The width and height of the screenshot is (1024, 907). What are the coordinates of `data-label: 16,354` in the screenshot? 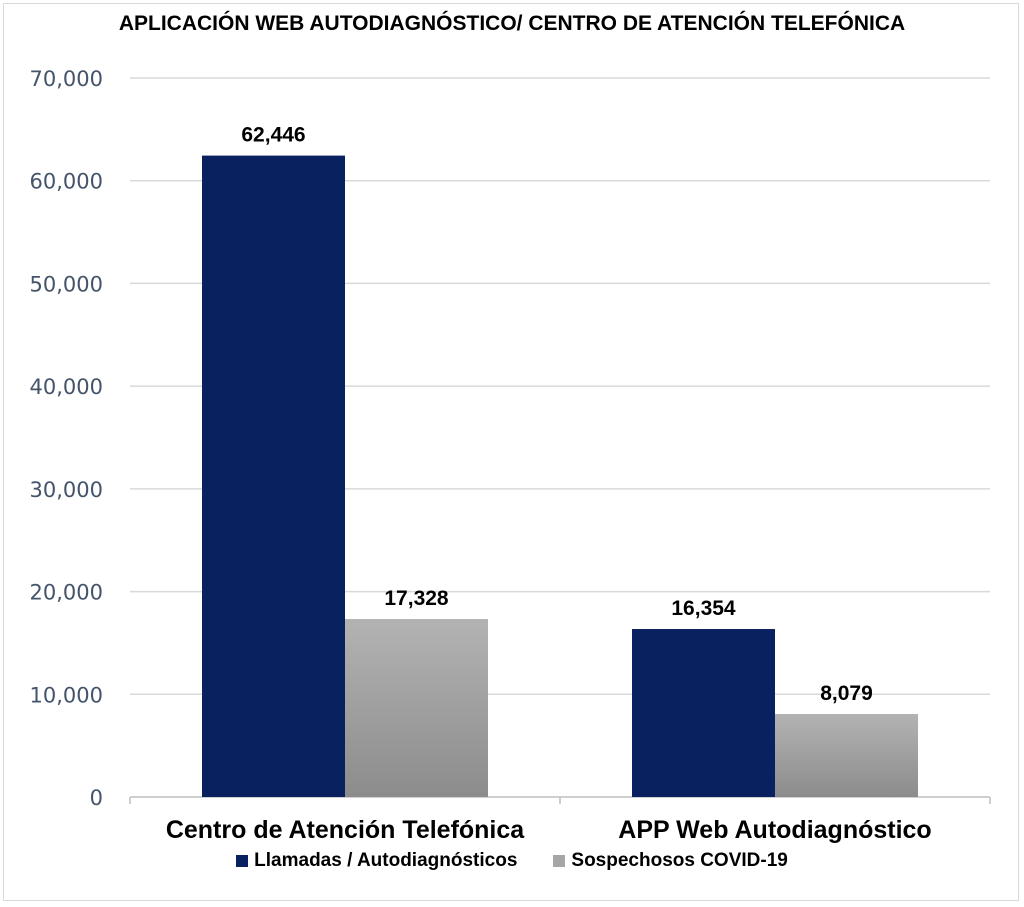 It's located at (703, 608).